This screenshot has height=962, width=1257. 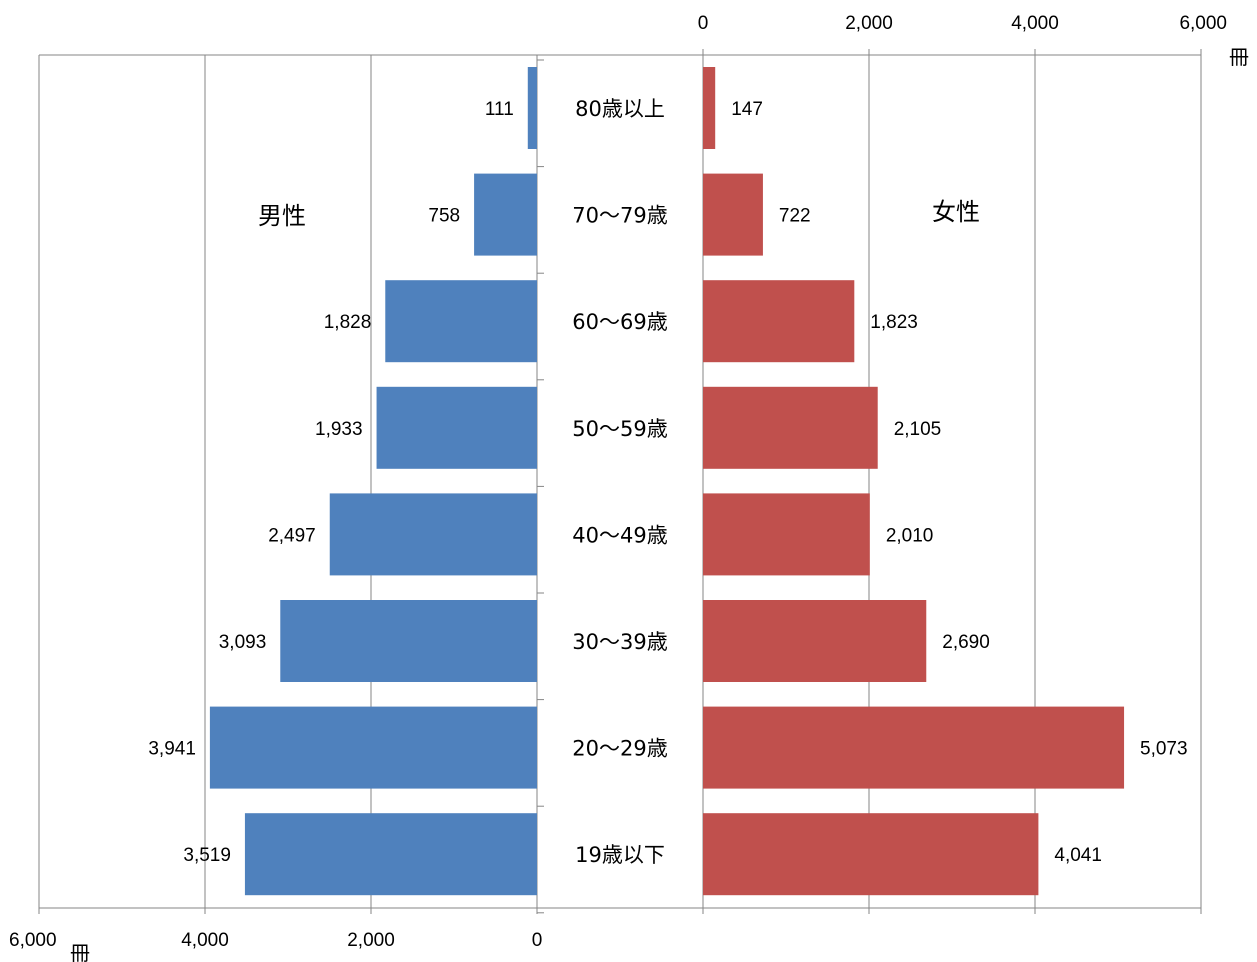 I want to click on category-label: 30〜39歳, so click(x=619, y=642).